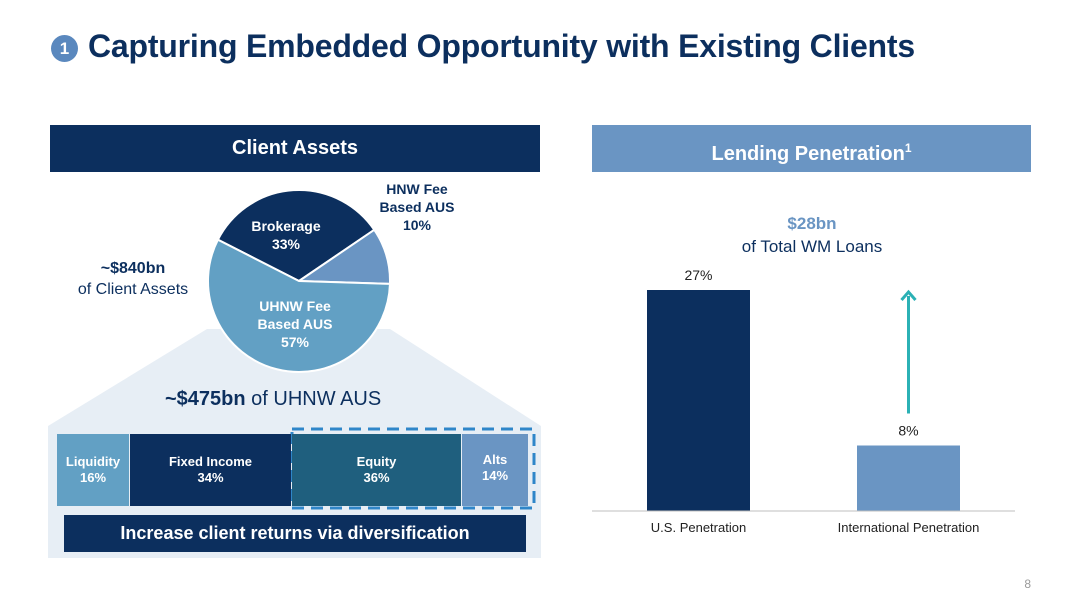 This screenshot has height=608, width=1080. I want to click on segment-liquidity: Liquidity 16%, so click(93, 470).